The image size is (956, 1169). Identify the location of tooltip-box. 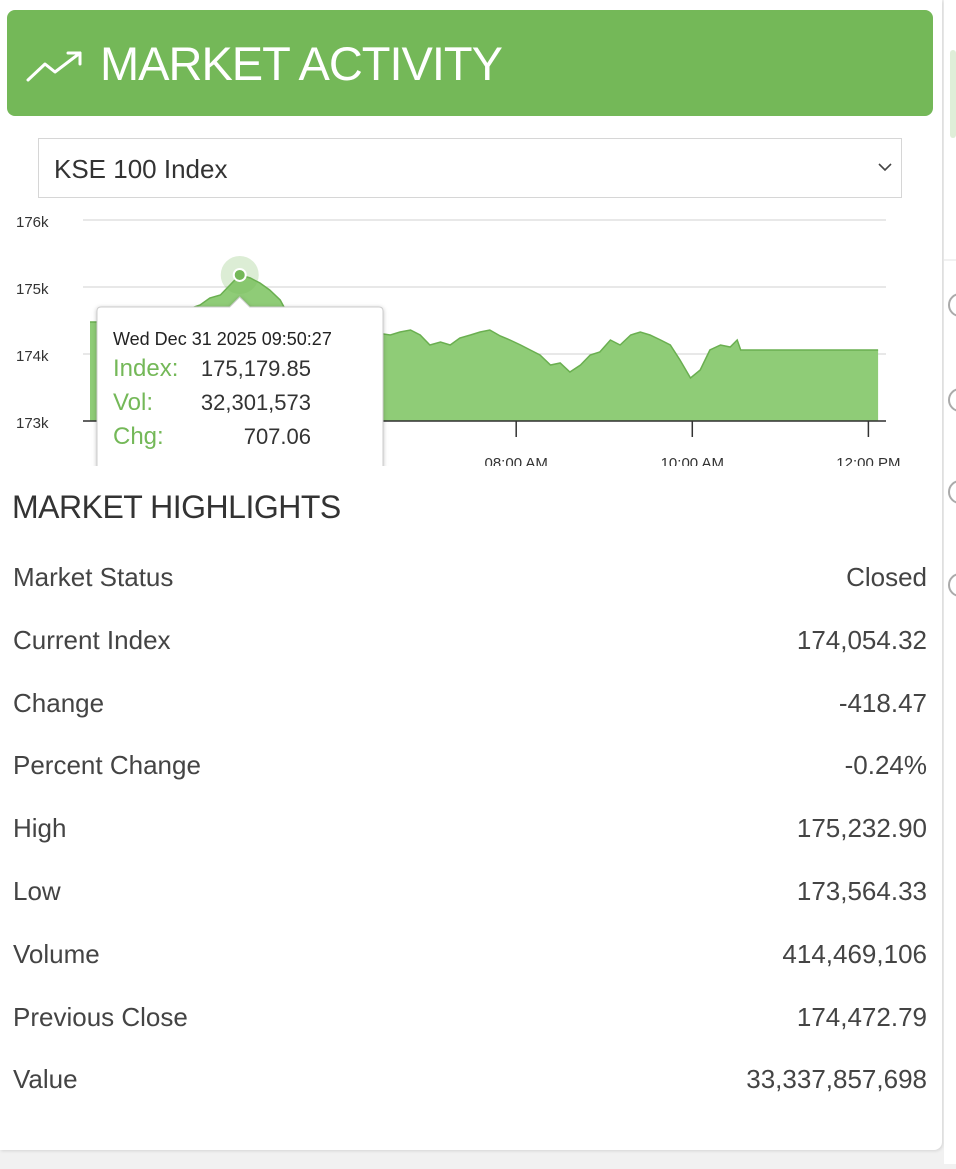
(240, 381).